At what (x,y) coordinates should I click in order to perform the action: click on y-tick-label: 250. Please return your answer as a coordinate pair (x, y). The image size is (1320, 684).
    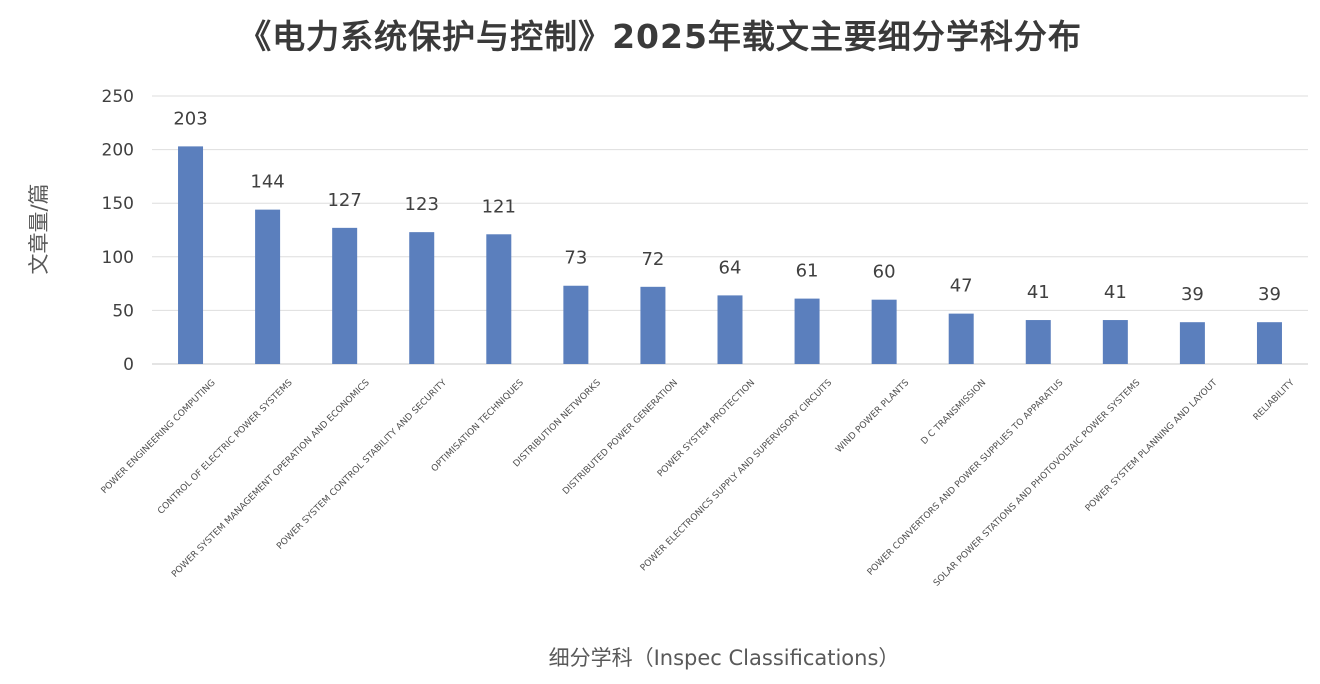
    Looking at the image, I should click on (118, 97).